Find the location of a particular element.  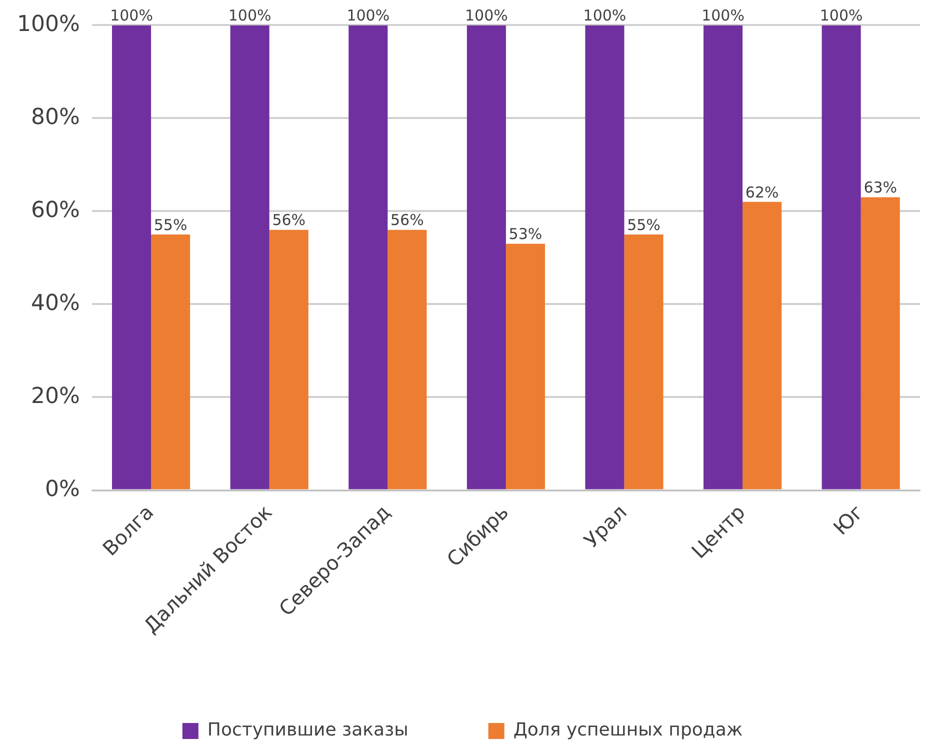

y-tick-label: 0% is located at coordinates (62, 489).